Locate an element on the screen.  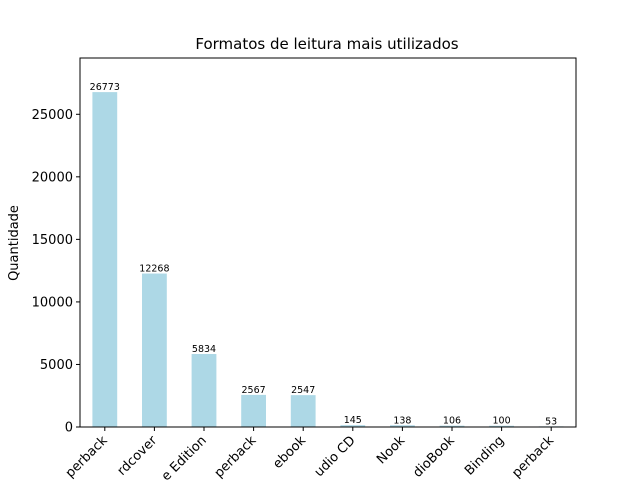
bar-value-label-9: 53 is located at coordinates (551, 421).